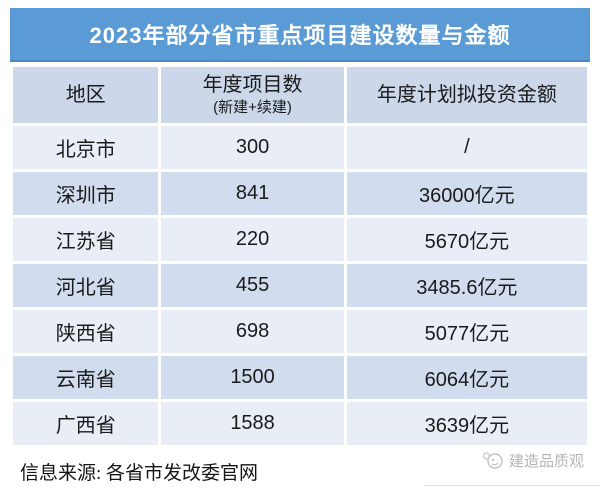  What do you see at coordinates (86, 377) in the screenshot?
I see `region-cell: 云南省` at bounding box center [86, 377].